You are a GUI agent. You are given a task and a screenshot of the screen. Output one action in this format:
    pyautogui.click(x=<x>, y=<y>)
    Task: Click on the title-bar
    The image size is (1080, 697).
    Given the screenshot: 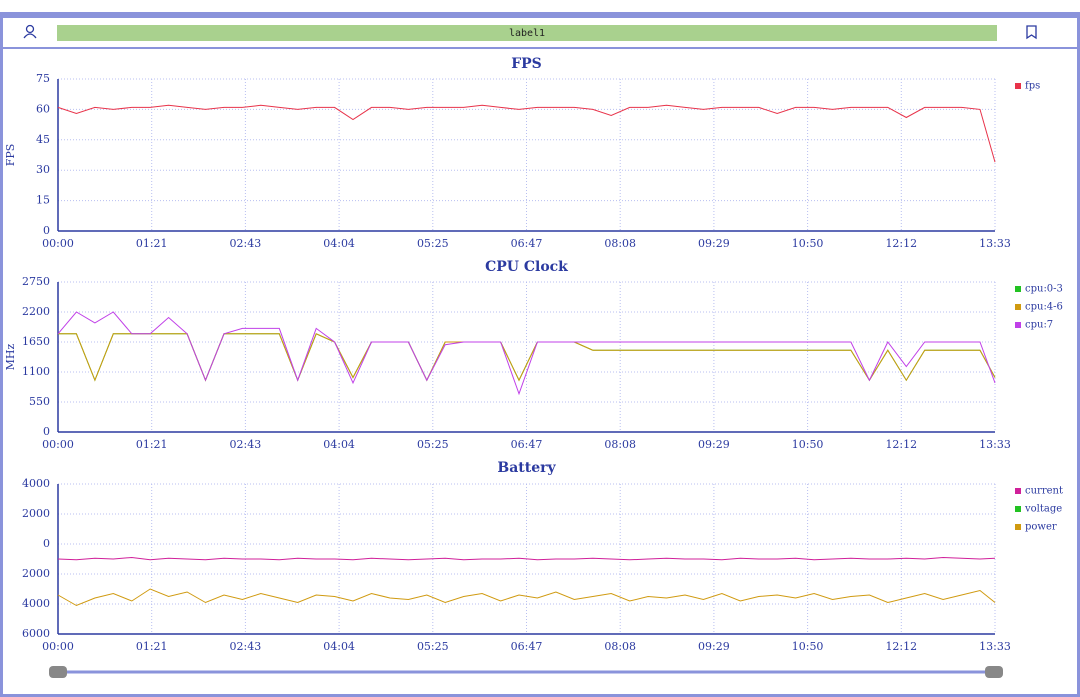 What is the action you would take?
    pyautogui.click(x=540, y=6)
    